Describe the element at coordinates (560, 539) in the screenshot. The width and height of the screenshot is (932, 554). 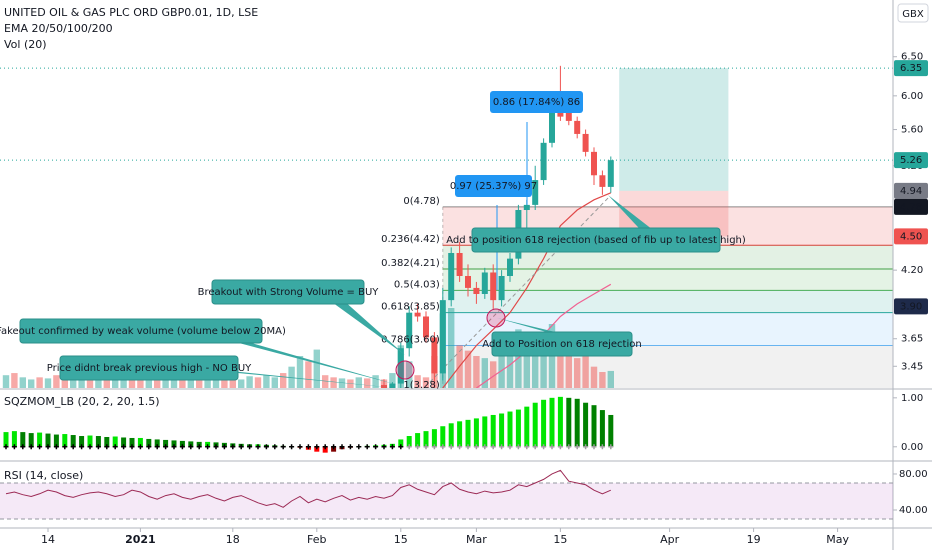
I see `x-tick-label: 15` at that location.